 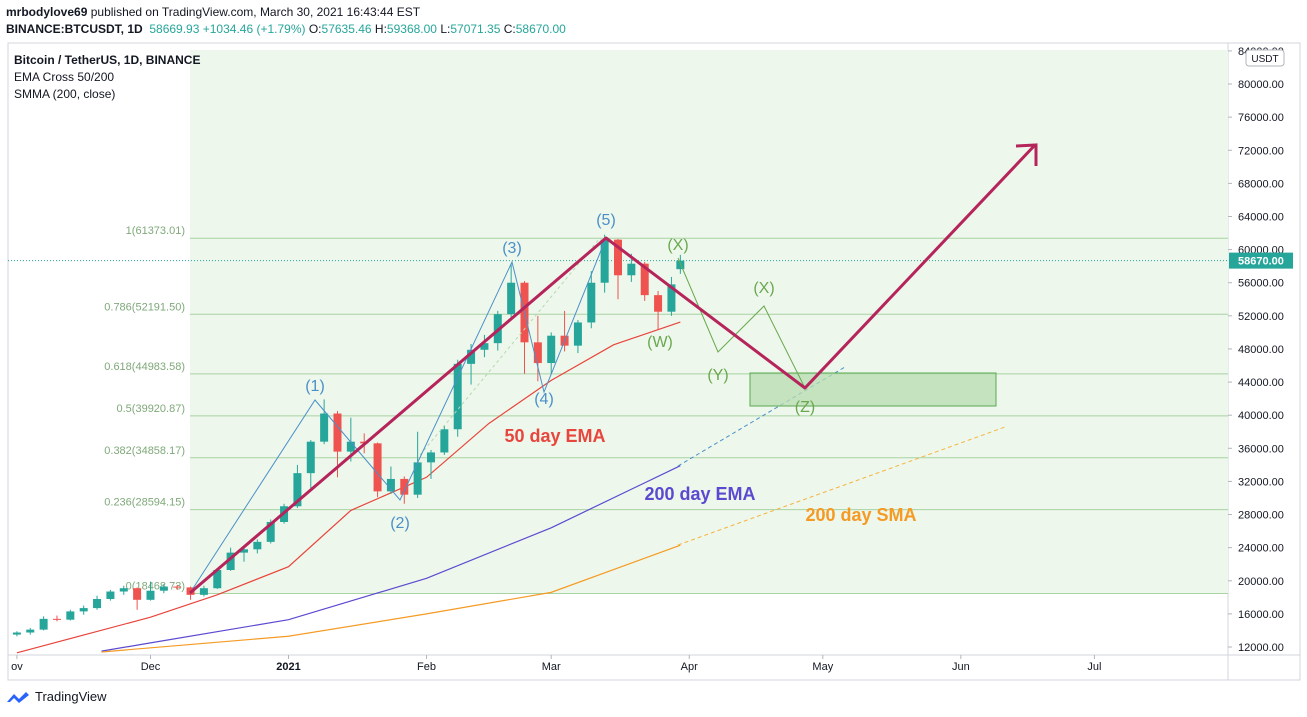 I want to click on indicator-line, so click(x=391, y=558).